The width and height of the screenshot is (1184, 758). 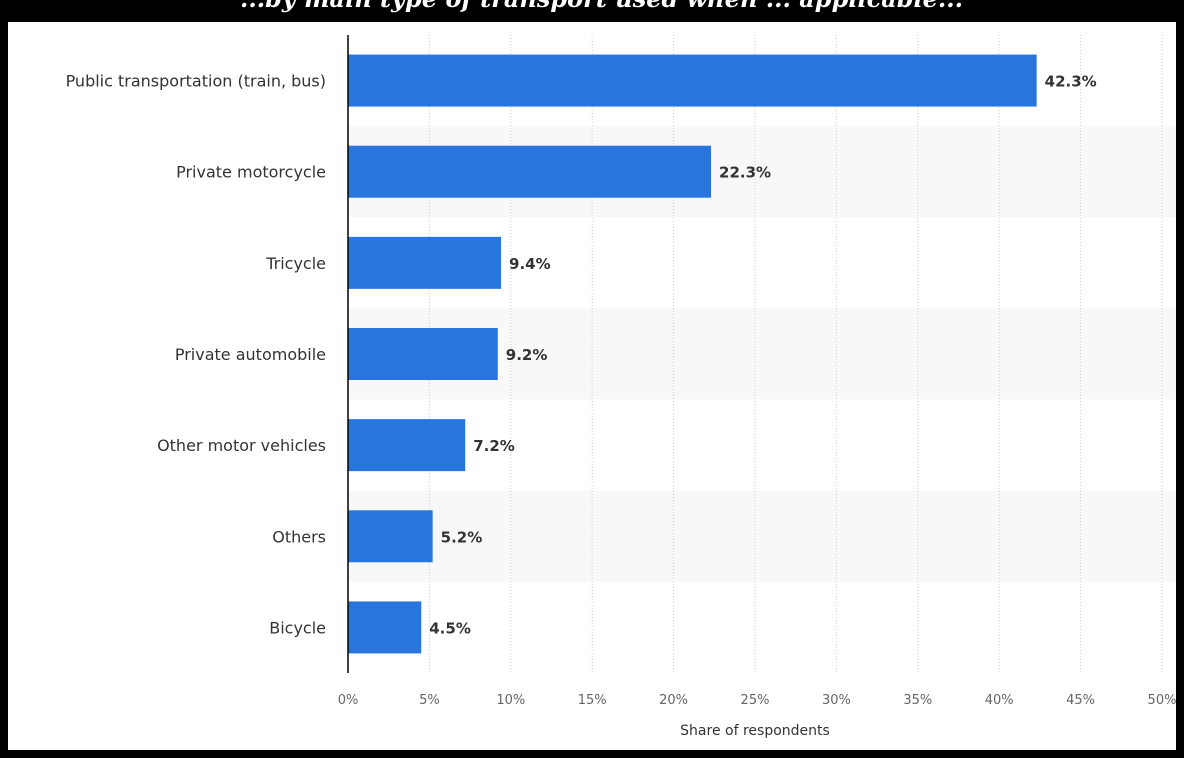 I want to click on category-label: Bicycle, so click(x=297, y=627).